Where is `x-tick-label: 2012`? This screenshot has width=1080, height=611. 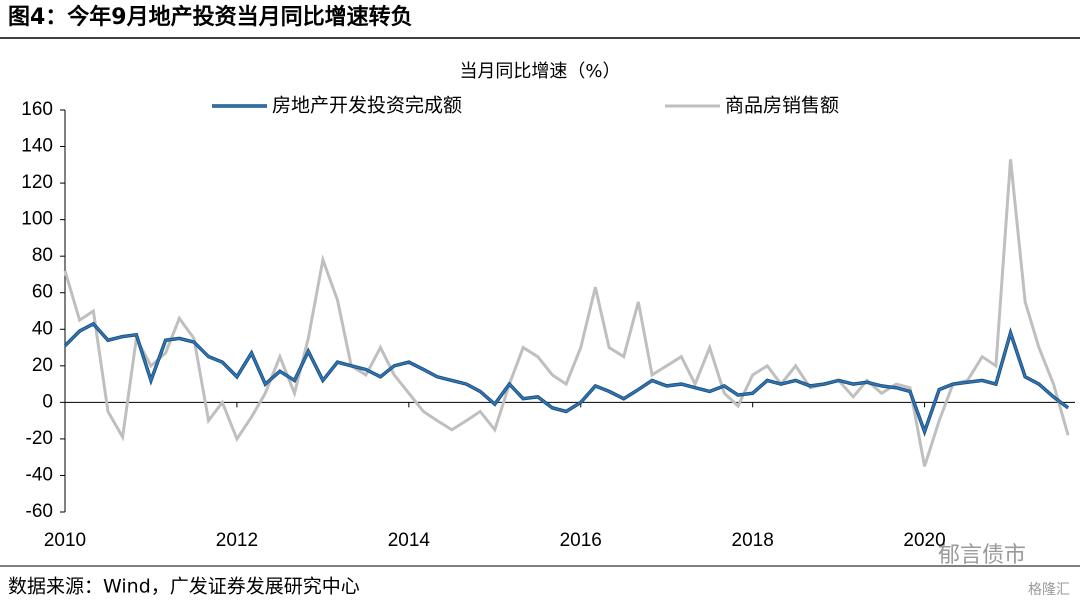
x-tick-label: 2012 is located at coordinates (237, 540).